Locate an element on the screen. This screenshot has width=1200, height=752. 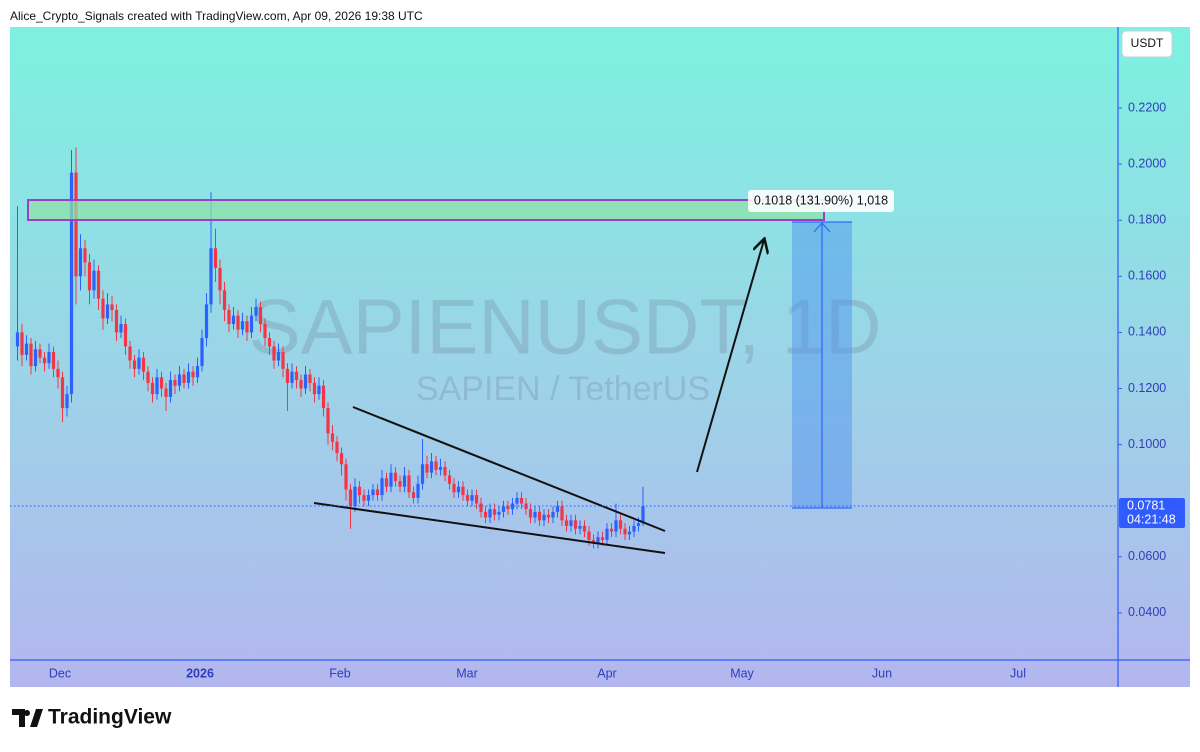
resistance-zone is located at coordinates (426, 210).